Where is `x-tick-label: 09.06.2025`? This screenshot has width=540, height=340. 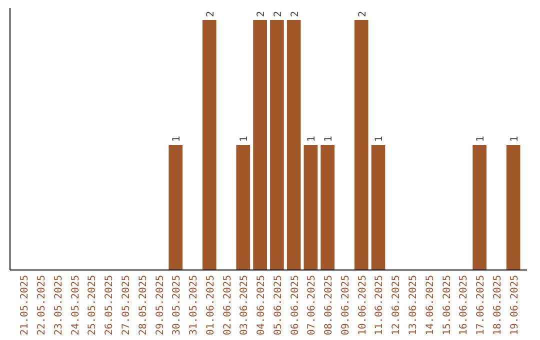 x-tick-label: 09.06.2025 is located at coordinates (346, 305).